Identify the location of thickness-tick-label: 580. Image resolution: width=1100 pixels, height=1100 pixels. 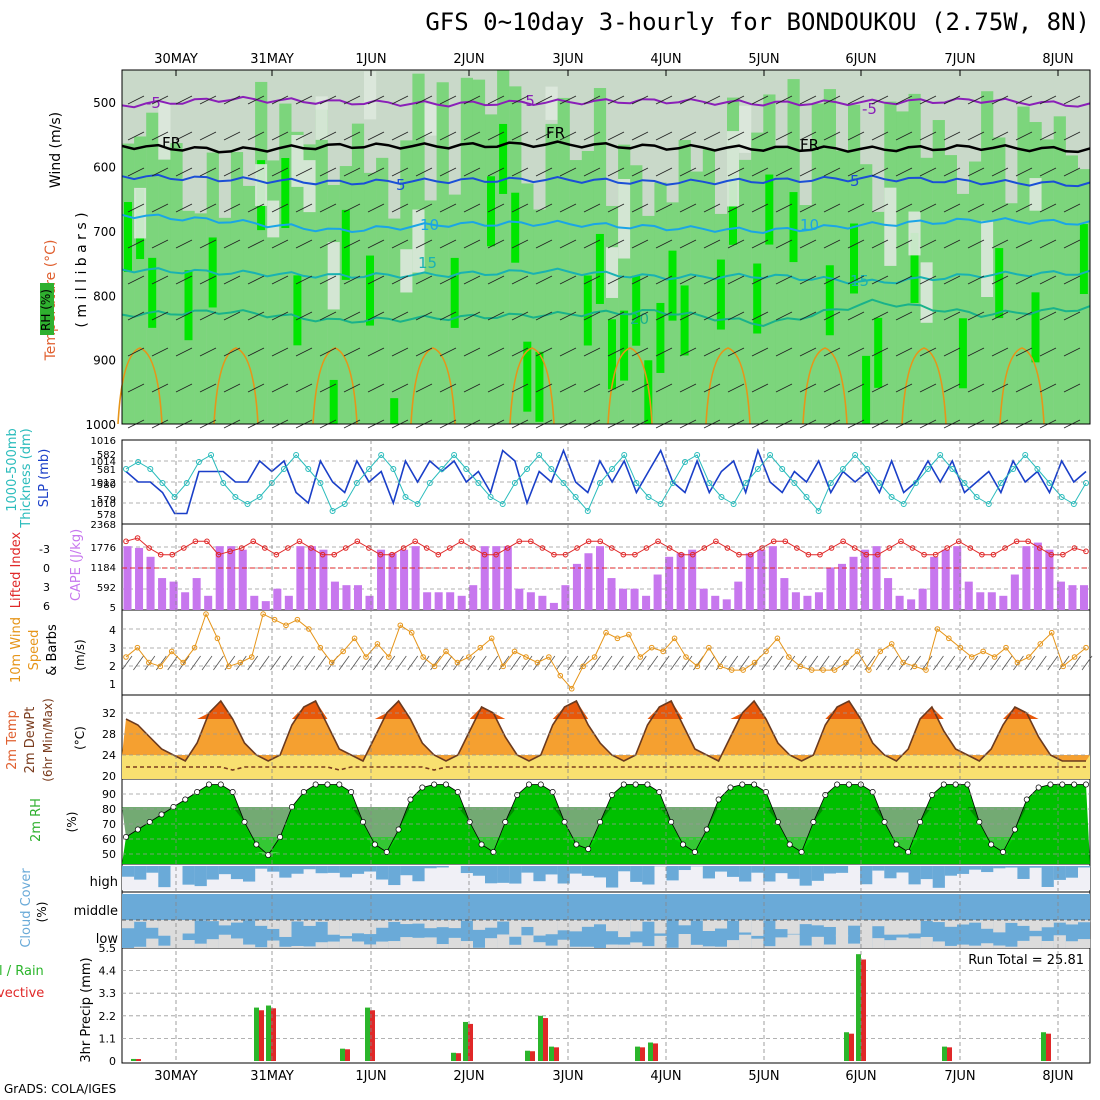
(106, 485).